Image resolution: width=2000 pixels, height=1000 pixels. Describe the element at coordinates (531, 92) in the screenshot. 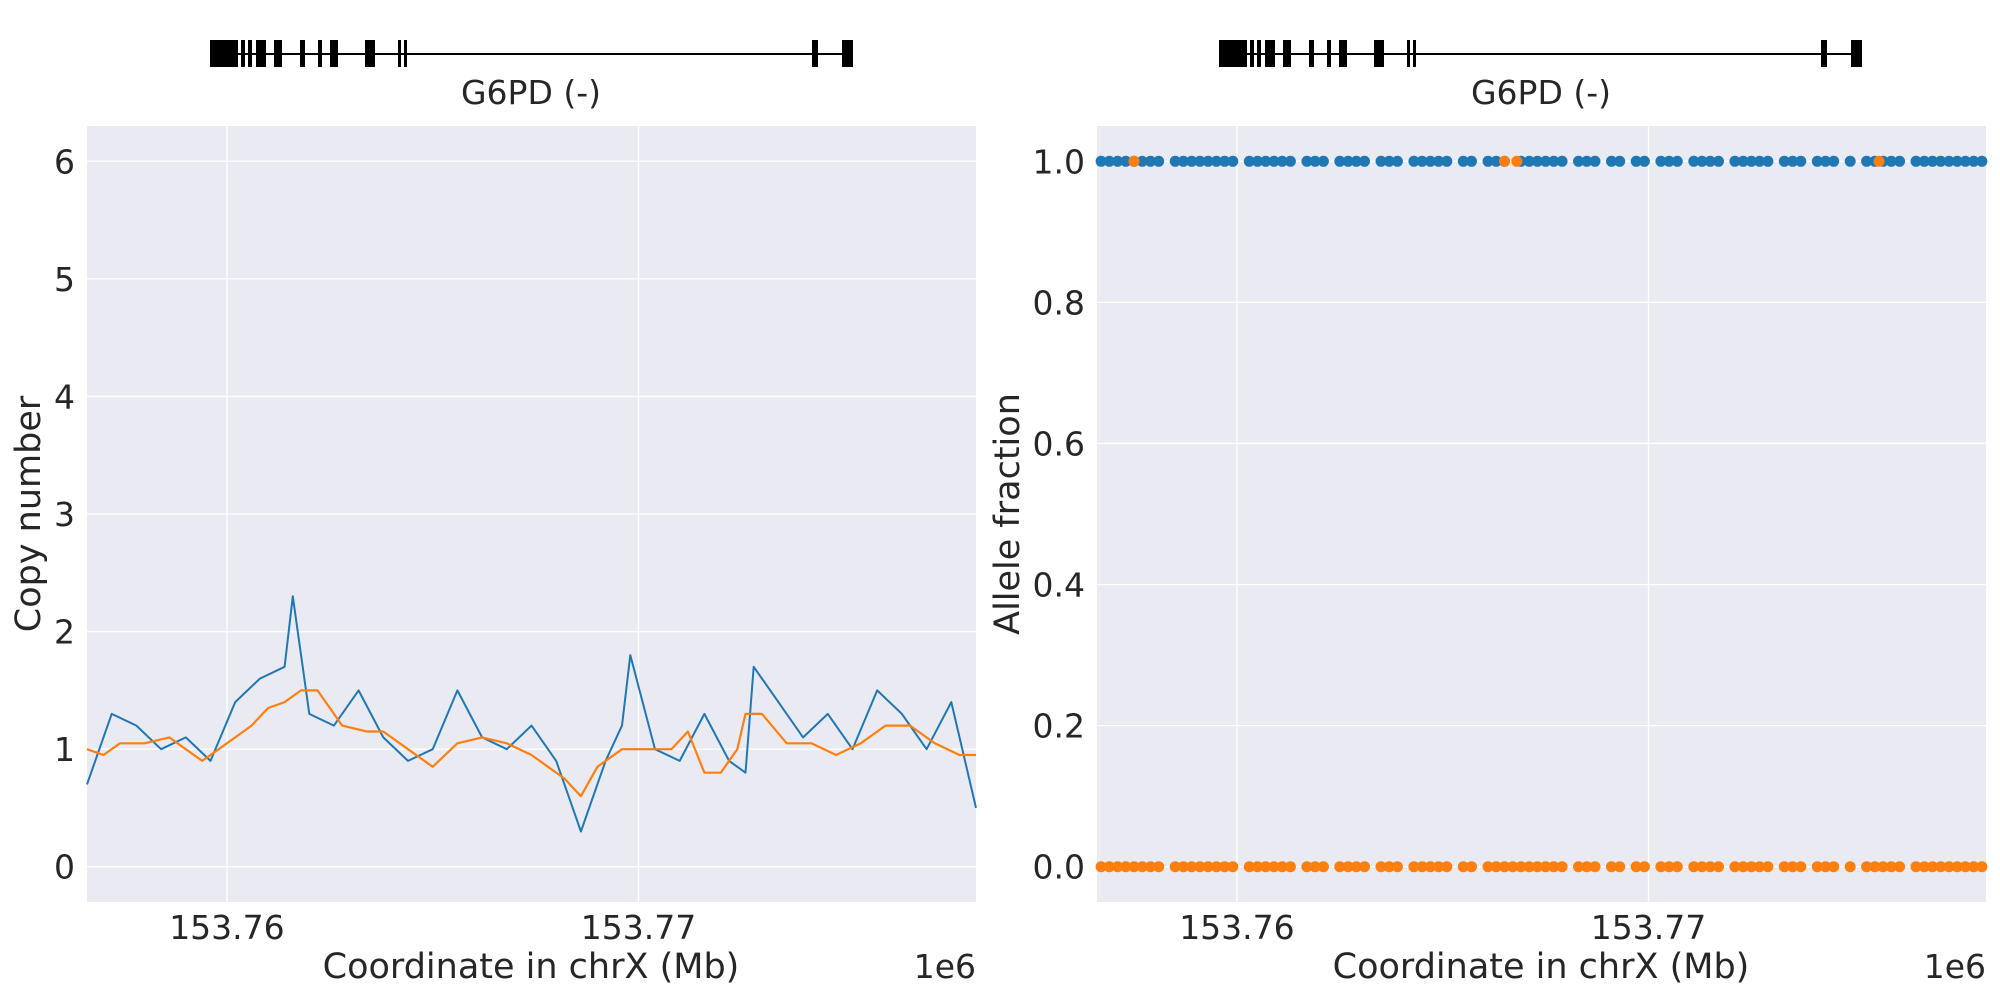

I see `left-gene-label: G6PD (-)` at that location.